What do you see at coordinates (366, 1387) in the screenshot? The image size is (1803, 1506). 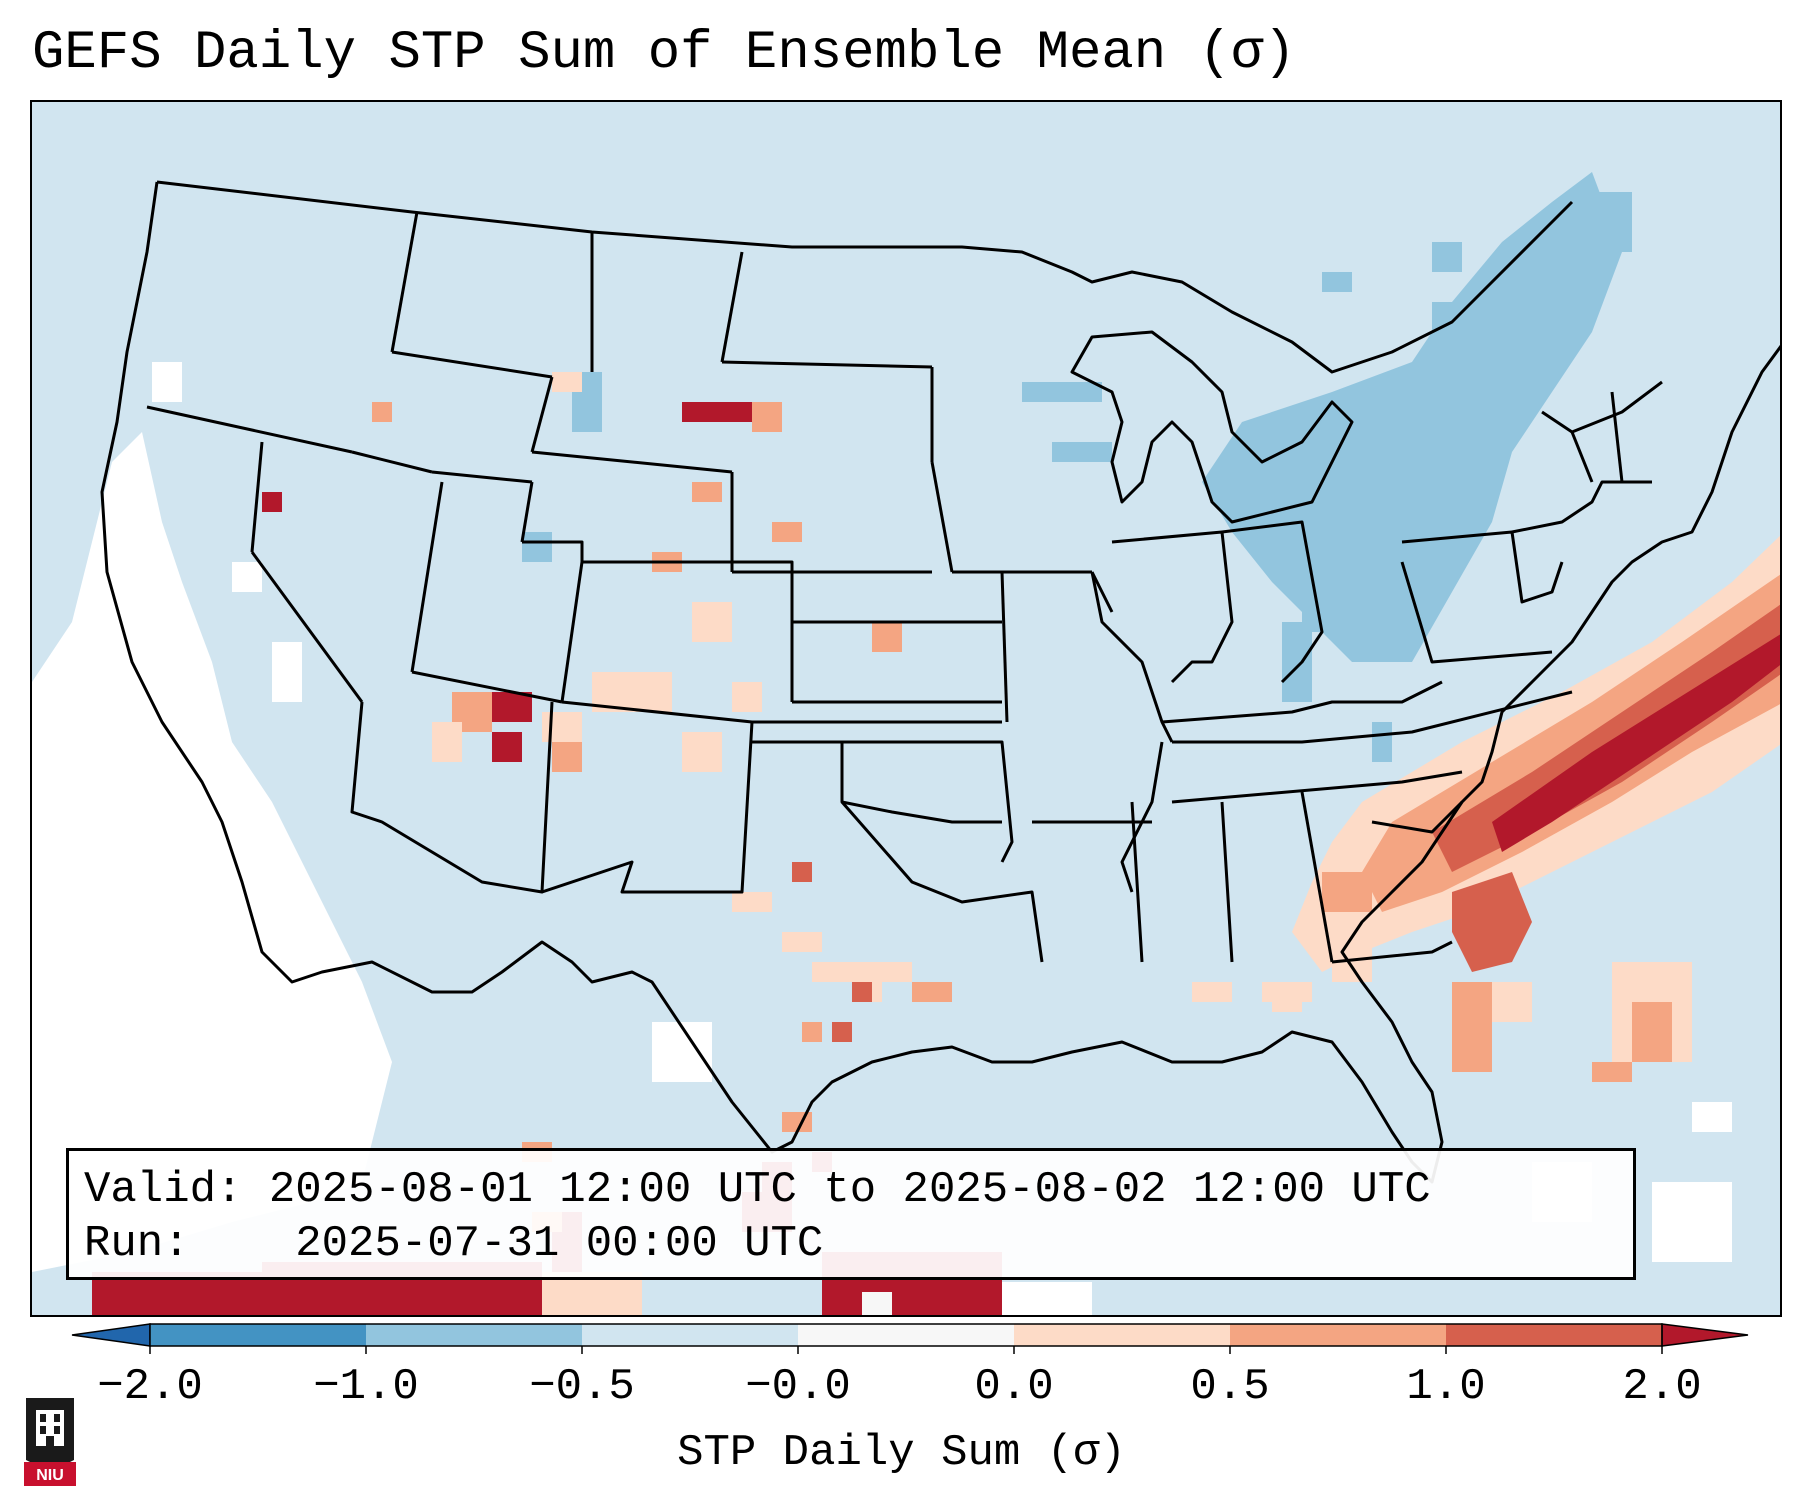 I see `colorbar-tick-label: −1.0` at bounding box center [366, 1387].